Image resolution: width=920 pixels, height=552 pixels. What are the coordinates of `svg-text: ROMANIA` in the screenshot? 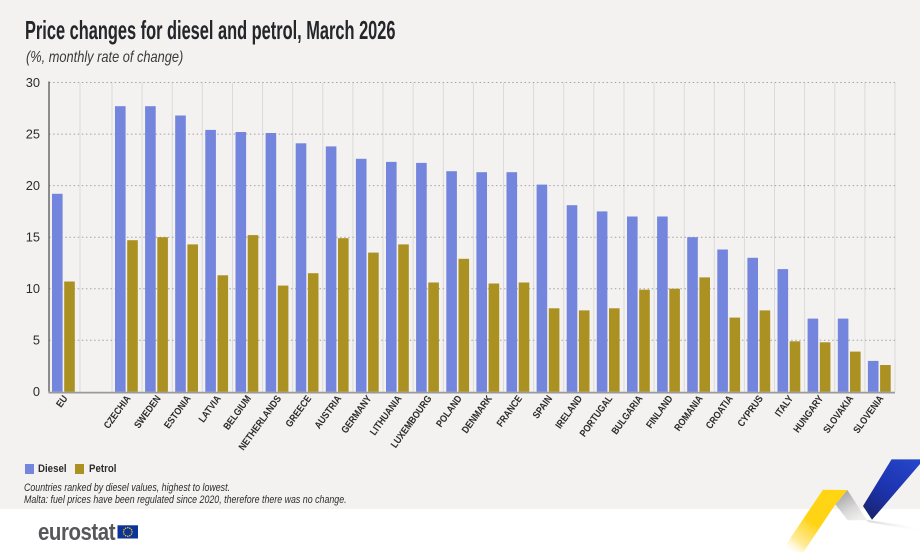 It's located at (688, 413).